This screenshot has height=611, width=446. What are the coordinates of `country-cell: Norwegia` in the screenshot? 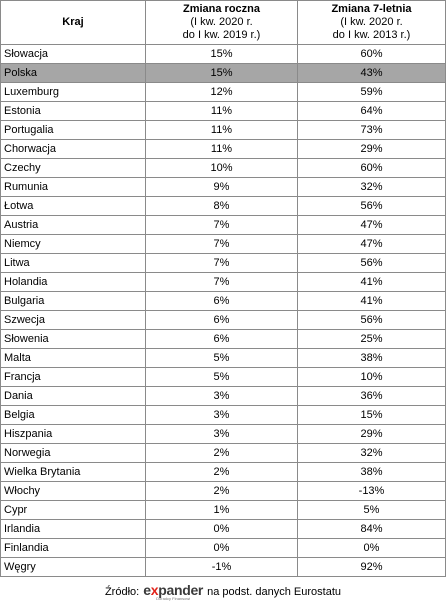 It's located at (73, 453).